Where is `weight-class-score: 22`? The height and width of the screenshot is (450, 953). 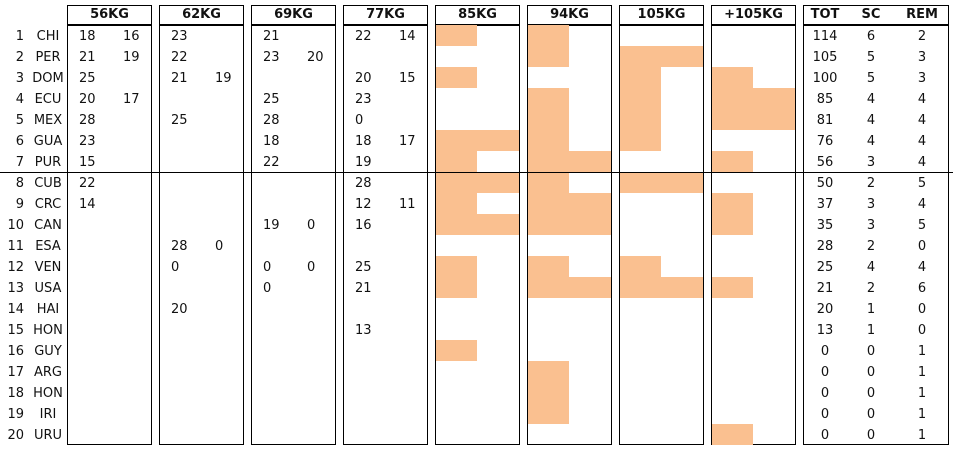 weight-class-score: 22 is located at coordinates (363, 36).